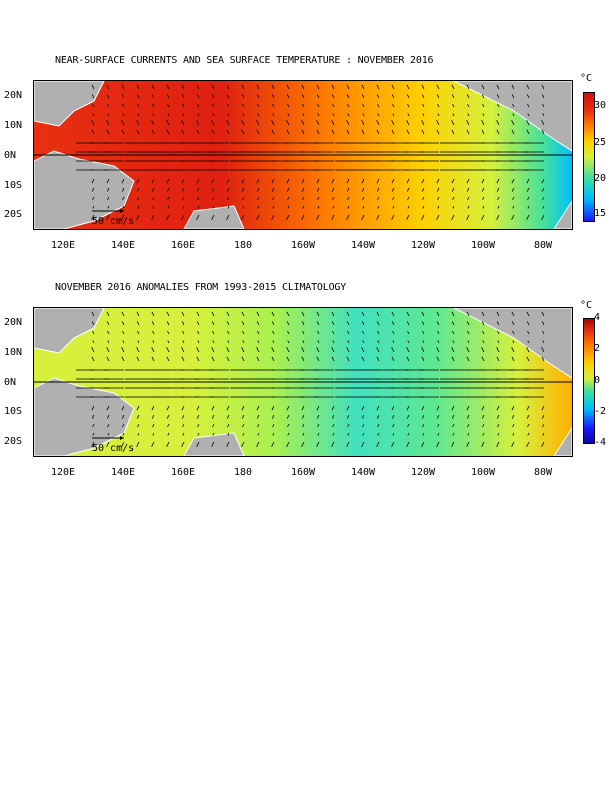 The image size is (612, 792). What do you see at coordinates (123, 245) in the screenshot?
I see `lon-tick: 140E` at bounding box center [123, 245].